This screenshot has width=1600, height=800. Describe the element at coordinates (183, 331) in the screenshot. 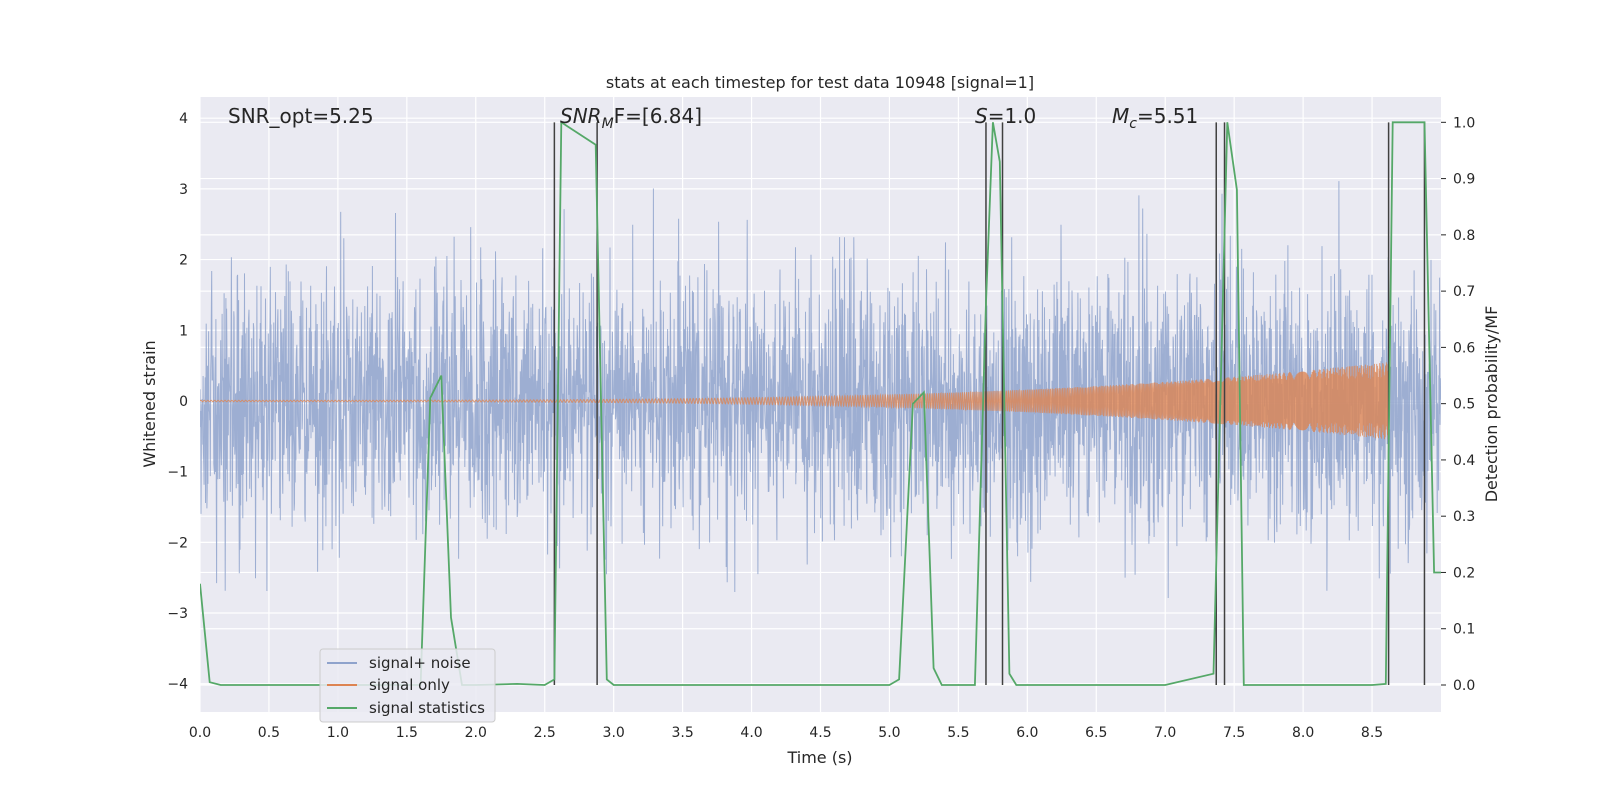

I see `y-left-tick-label-3: 1` at that location.